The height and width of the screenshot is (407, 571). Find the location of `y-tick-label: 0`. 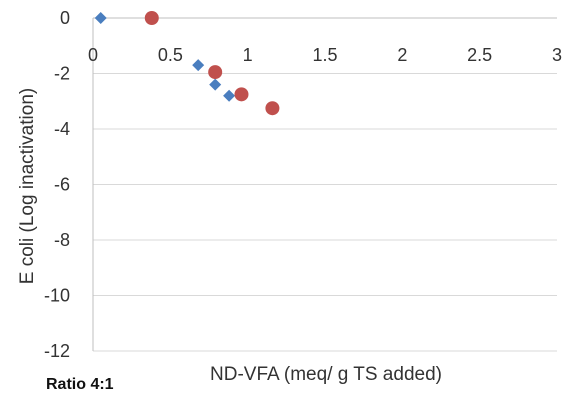

y-tick-label: 0 is located at coordinates (65, 18).